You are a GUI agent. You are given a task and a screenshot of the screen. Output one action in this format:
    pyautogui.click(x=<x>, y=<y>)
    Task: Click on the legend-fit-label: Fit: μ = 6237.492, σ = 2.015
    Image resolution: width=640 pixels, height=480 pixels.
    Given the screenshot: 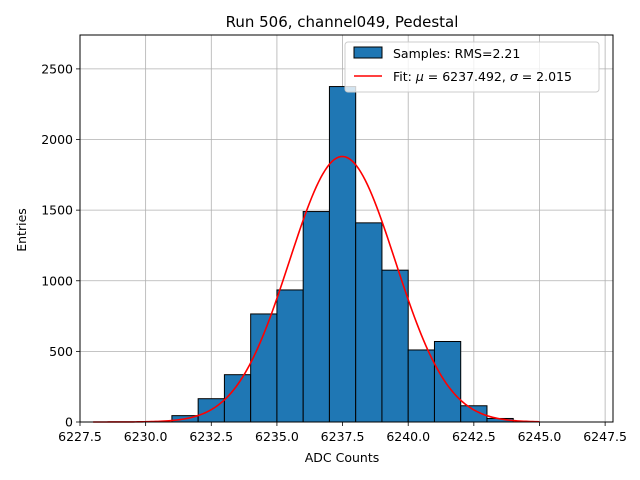 What is the action you would take?
    pyautogui.click(x=482, y=76)
    